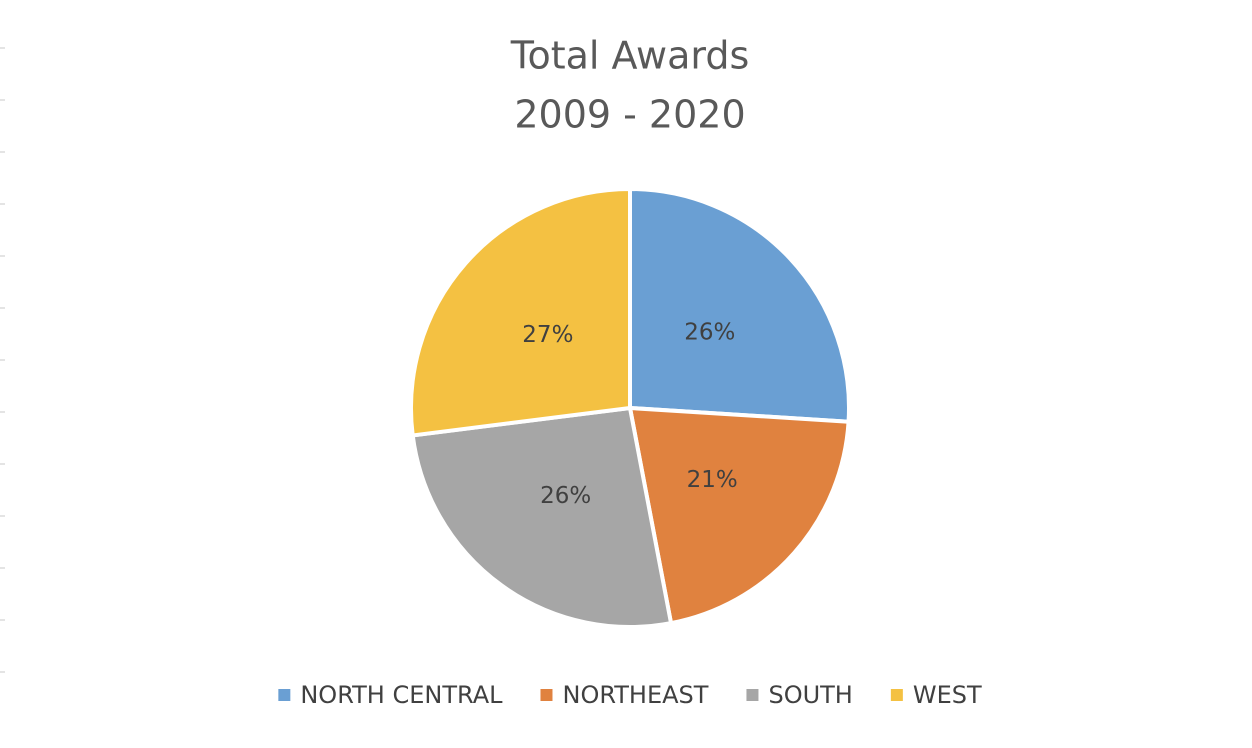 The image size is (1252, 748). What do you see at coordinates (630, 56) in the screenshot?
I see `chart-title: Total Awards` at bounding box center [630, 56].